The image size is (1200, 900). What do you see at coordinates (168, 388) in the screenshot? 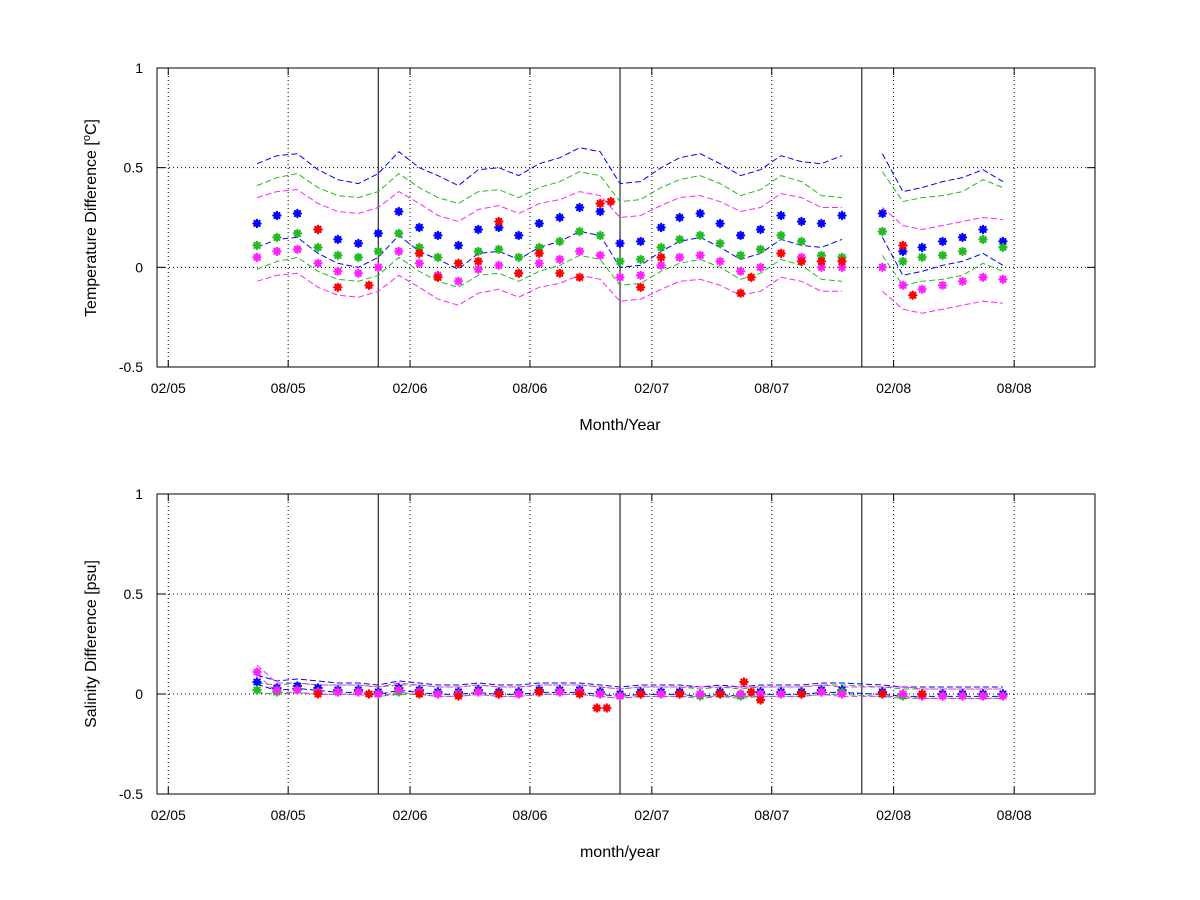
I see `x-tick-label: 02/05` at bounding box center [168, 388].